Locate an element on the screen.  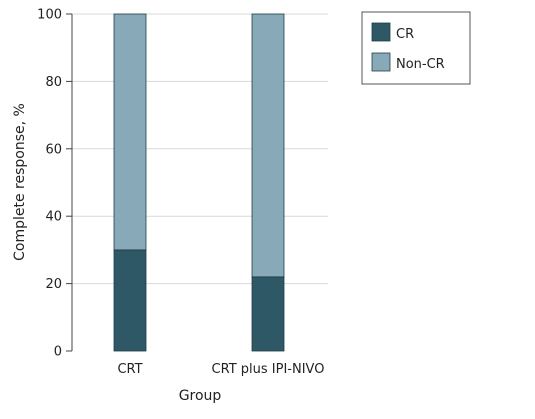
y-axis-title: Complete response, % is located at coordinates (20, 182).